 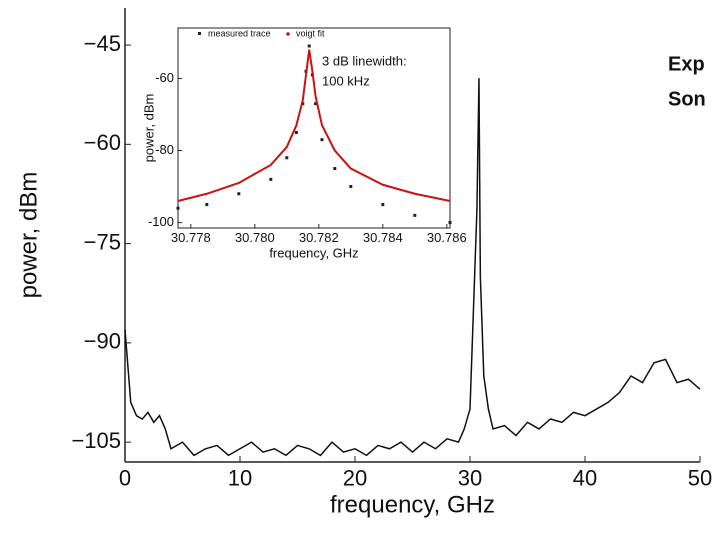 What do you see at coordinates (383, 237) in the screenshot?
I see `x-tick-label: 30.784` at bounding box center [383, 237].